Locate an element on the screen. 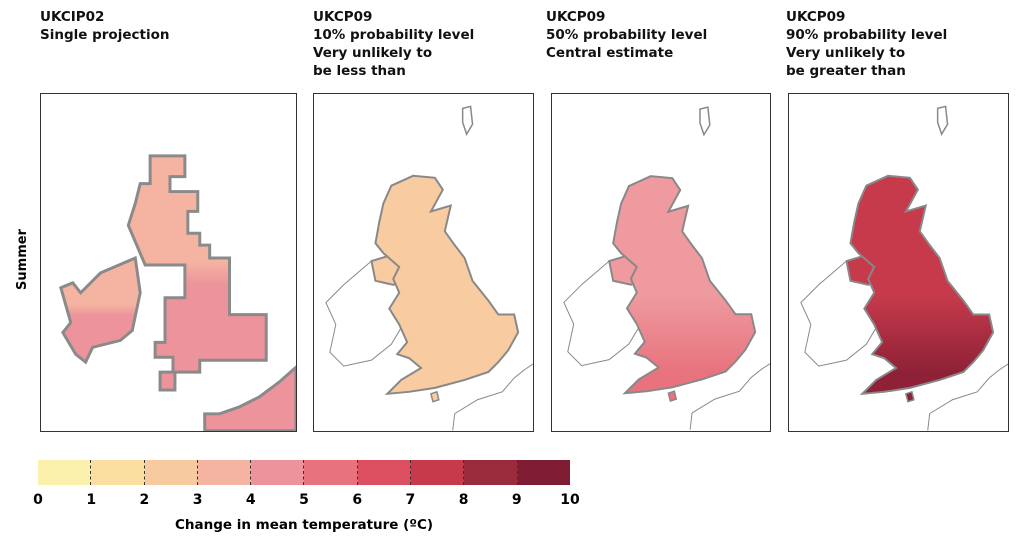 Image resolution: width=1024 pixels, height=545 pixels. color-scale-legend is located at coordinates (304, 472).